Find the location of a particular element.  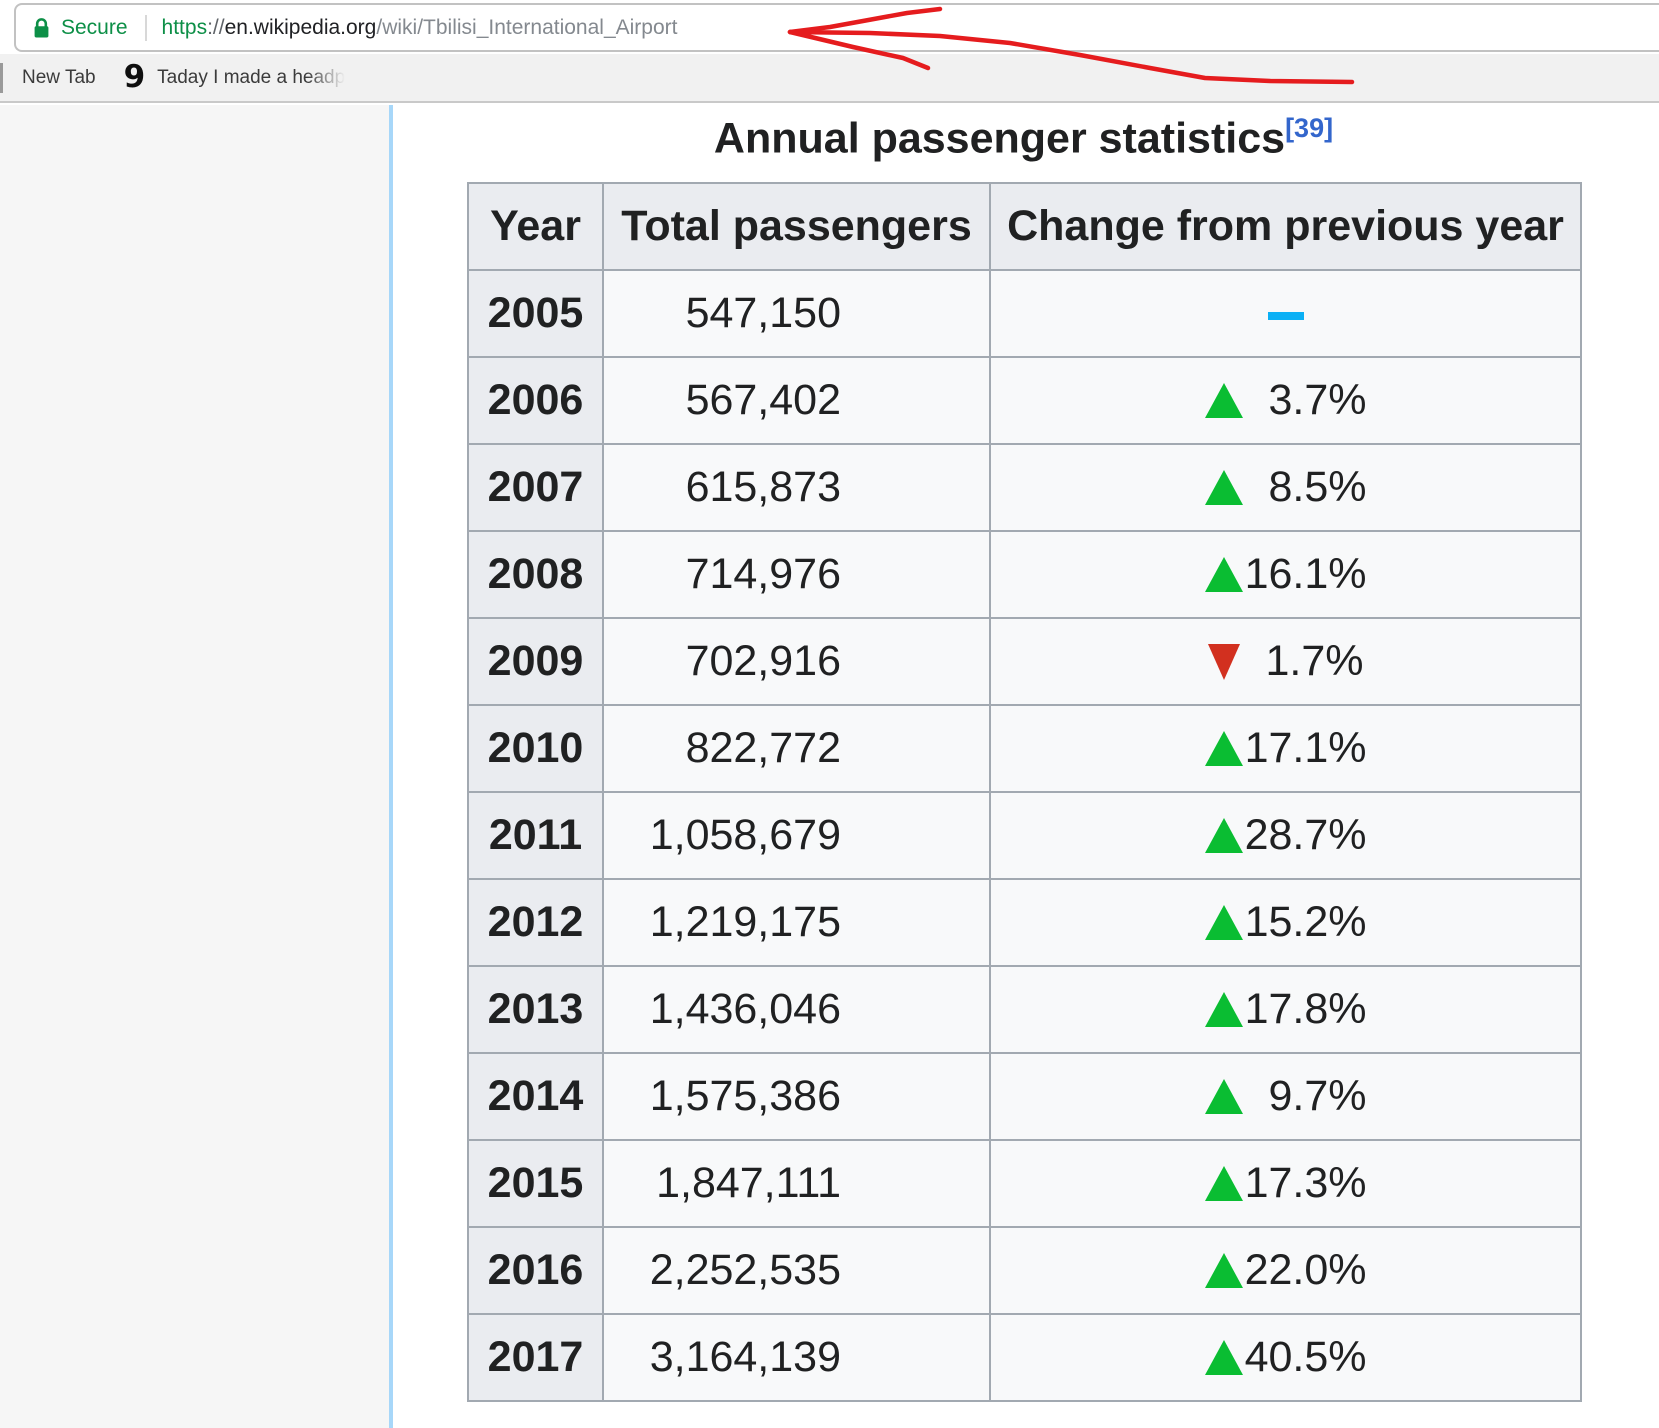

table-row: 2016 2,252,535 22.0% is located at coordinates (1024, 1270).